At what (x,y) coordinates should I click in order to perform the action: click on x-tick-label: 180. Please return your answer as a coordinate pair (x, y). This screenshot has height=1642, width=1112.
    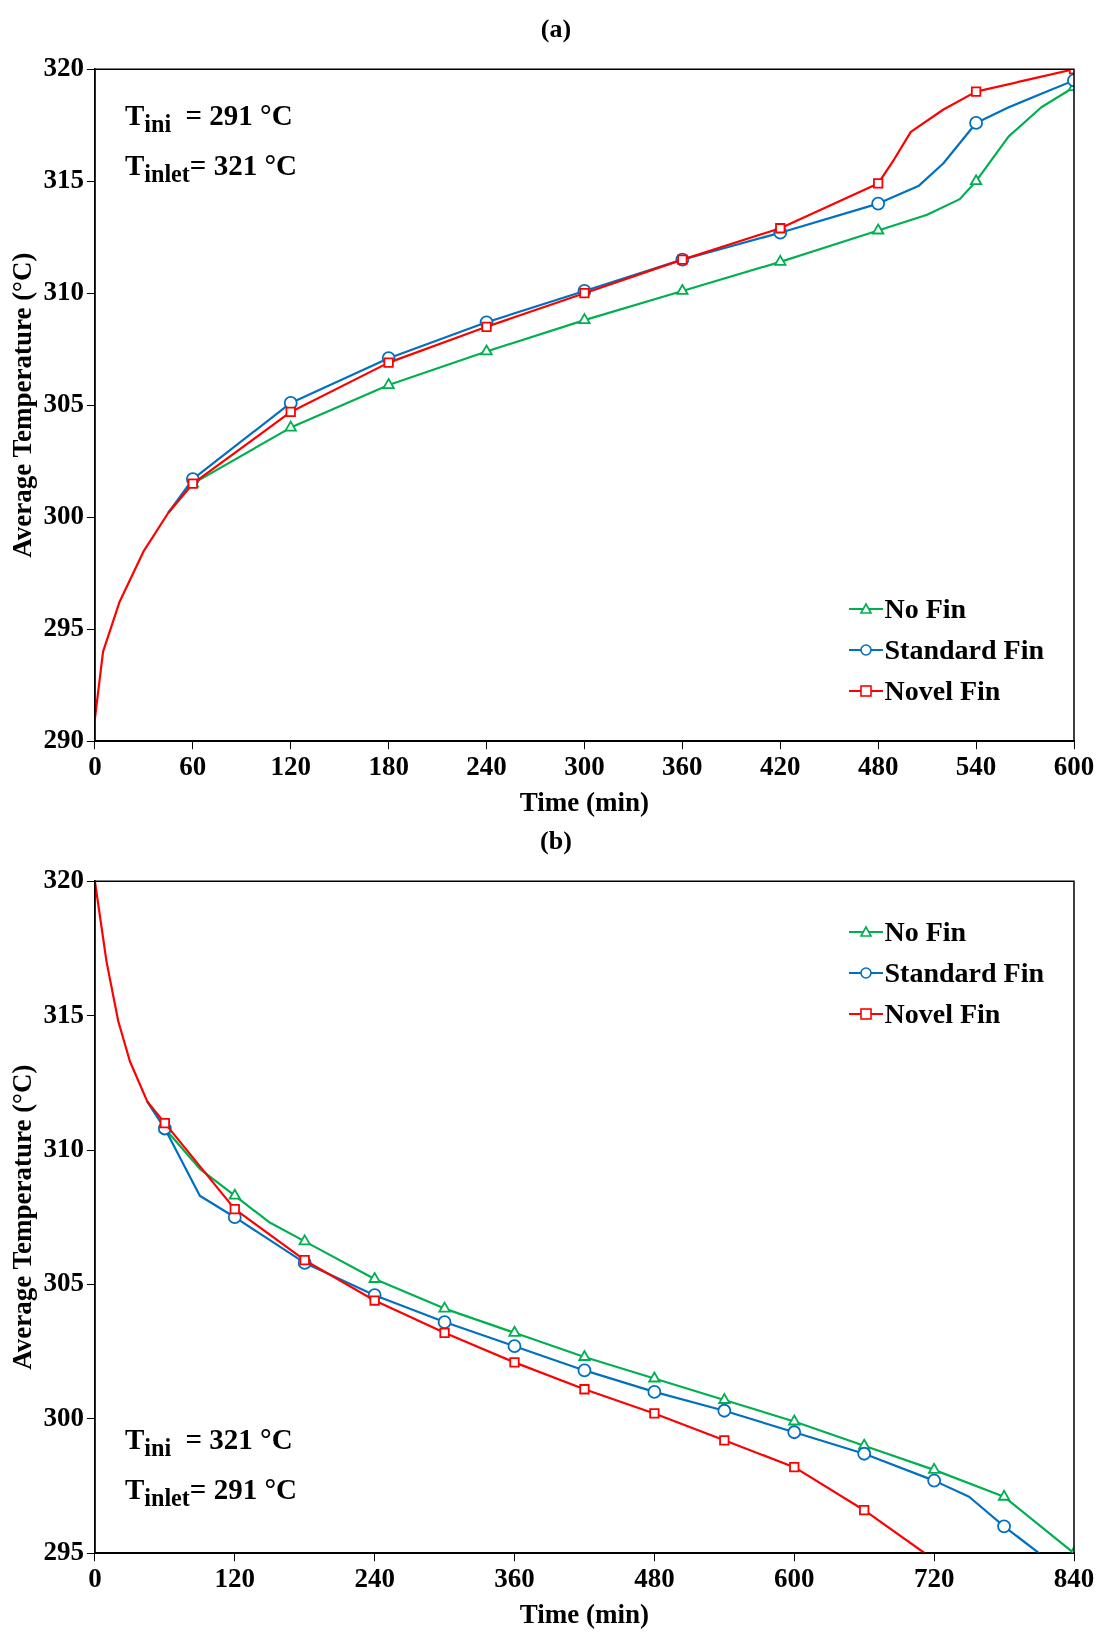
    Looking at the image, I should click on (388, 766).